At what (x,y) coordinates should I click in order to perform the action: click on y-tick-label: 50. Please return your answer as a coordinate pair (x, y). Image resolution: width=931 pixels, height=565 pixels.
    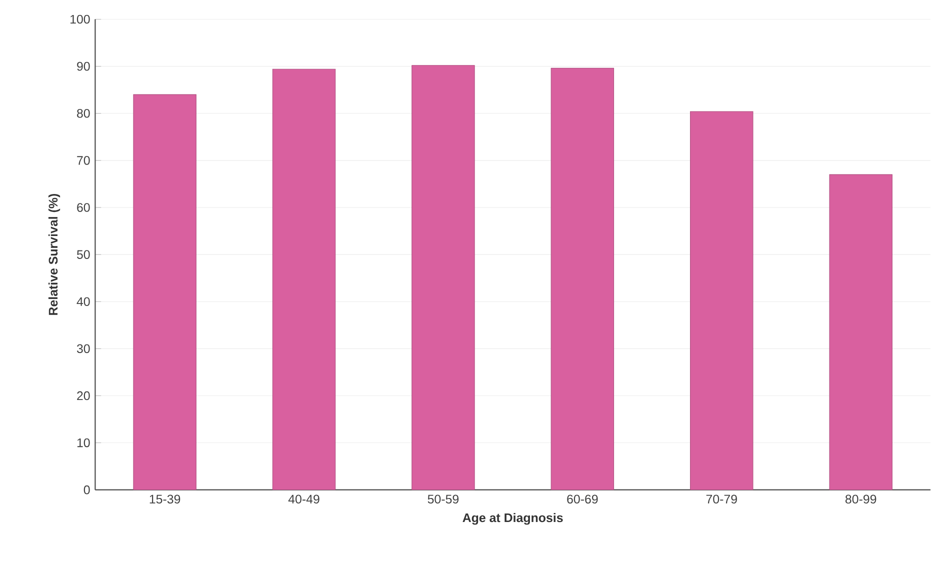
    Looking at the image, I should click on (83, 254).